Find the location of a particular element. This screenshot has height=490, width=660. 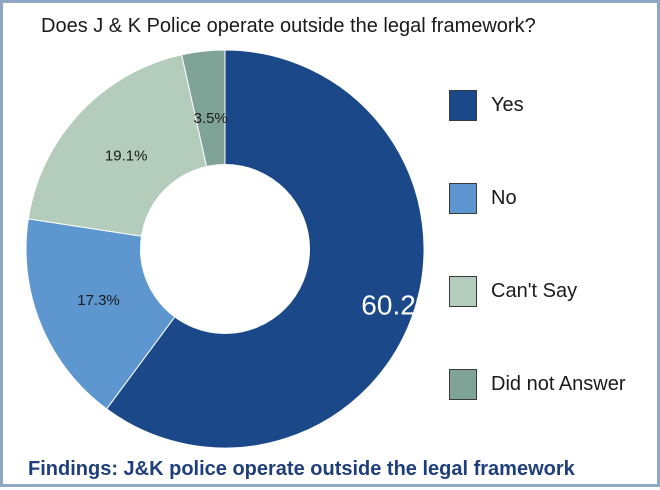

donut-hole is located at coordinates (225, 249).